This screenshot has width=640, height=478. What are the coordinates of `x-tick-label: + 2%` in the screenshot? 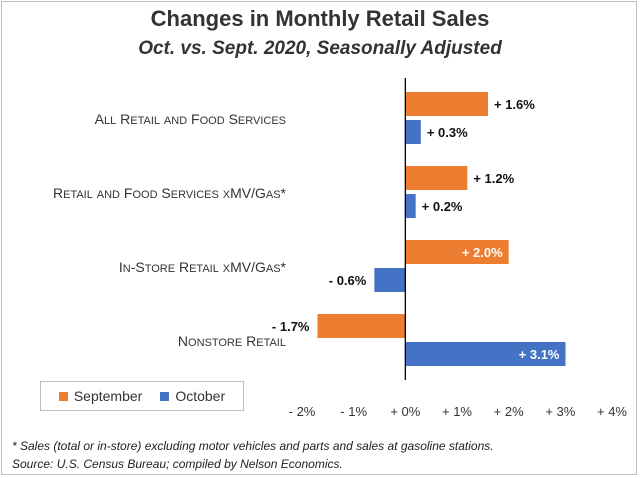 It's located at (509, 411).